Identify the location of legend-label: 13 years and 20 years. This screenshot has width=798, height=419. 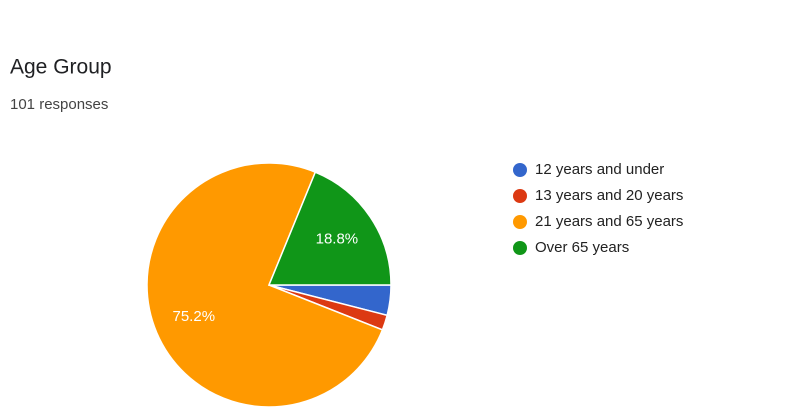
(609, 195).